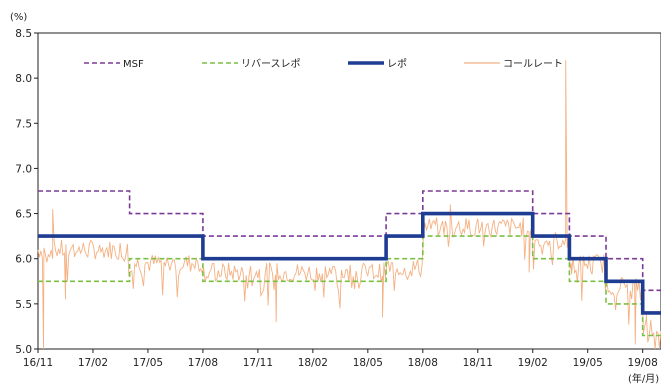 Image resolution: width=661 pixels, height=386 pixels. What do you see at coordinates (323, 64) in the screenshot?
I see `legend: MSF リバースレポ レポ コールレート` at bounding box center [323, 64].